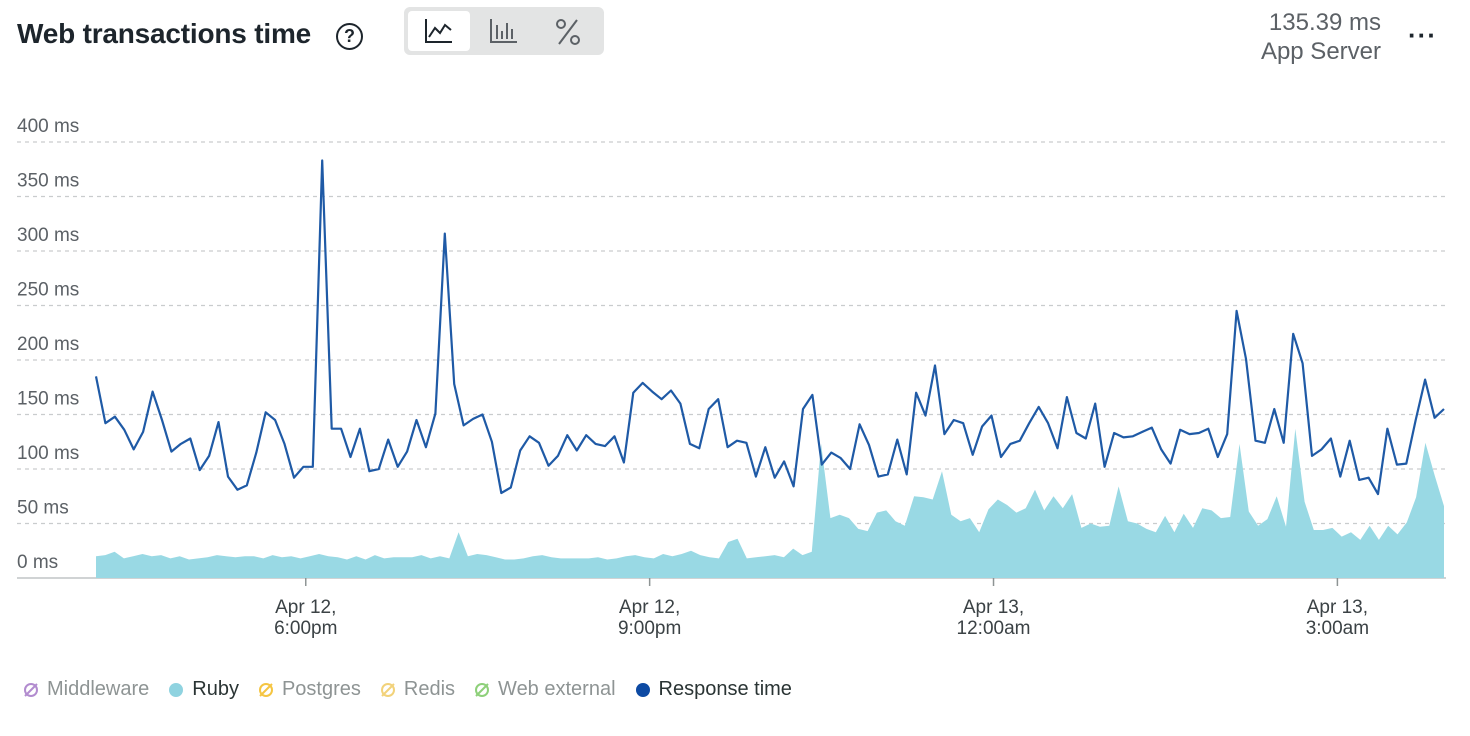  I want to click on x-tick-label: 9:00pm, so click(649, 628).